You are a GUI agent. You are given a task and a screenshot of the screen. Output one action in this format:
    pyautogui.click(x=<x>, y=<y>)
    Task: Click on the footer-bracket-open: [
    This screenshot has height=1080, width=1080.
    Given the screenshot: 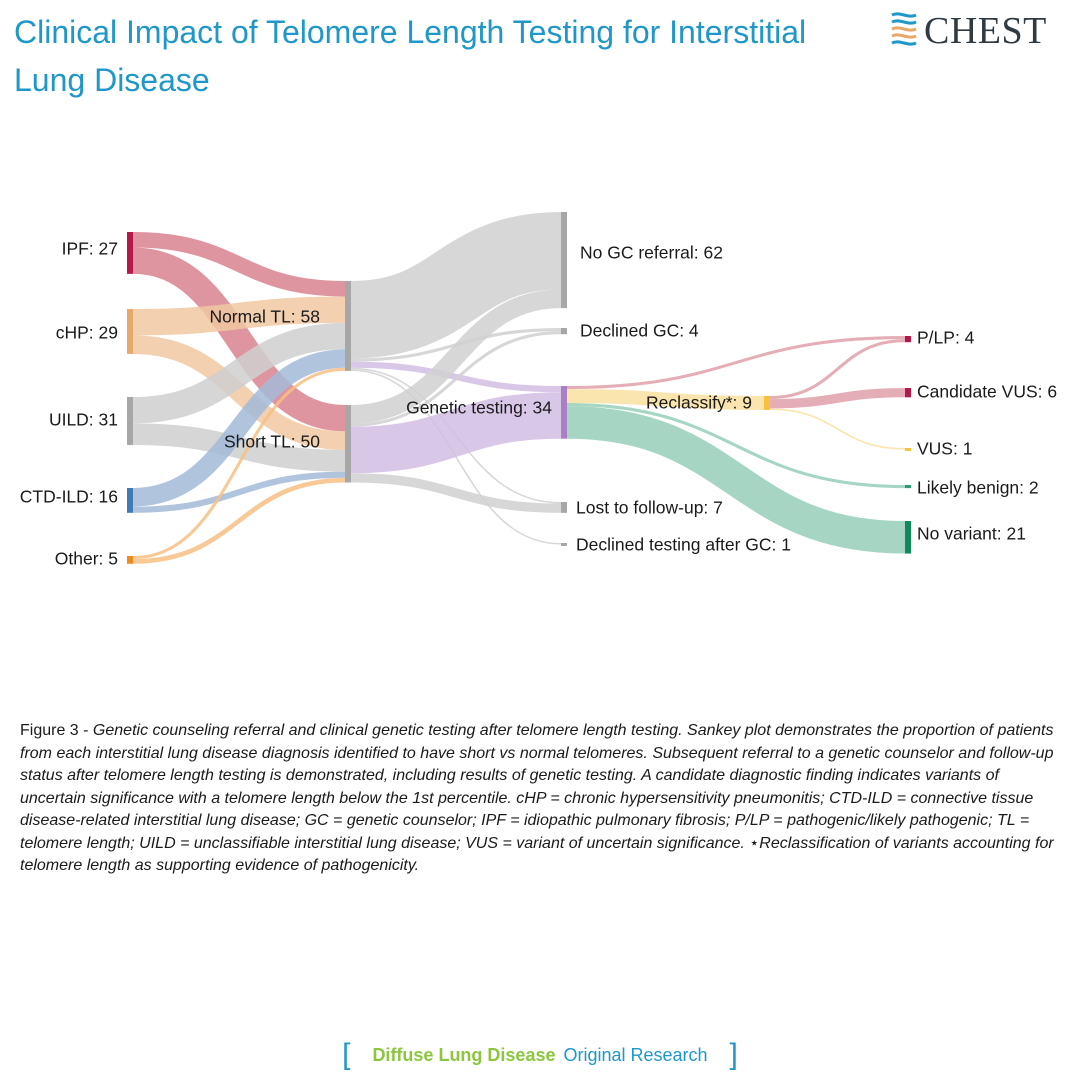 What is the action you would take?
    pyautogui.click(x=346, y=1054)
    